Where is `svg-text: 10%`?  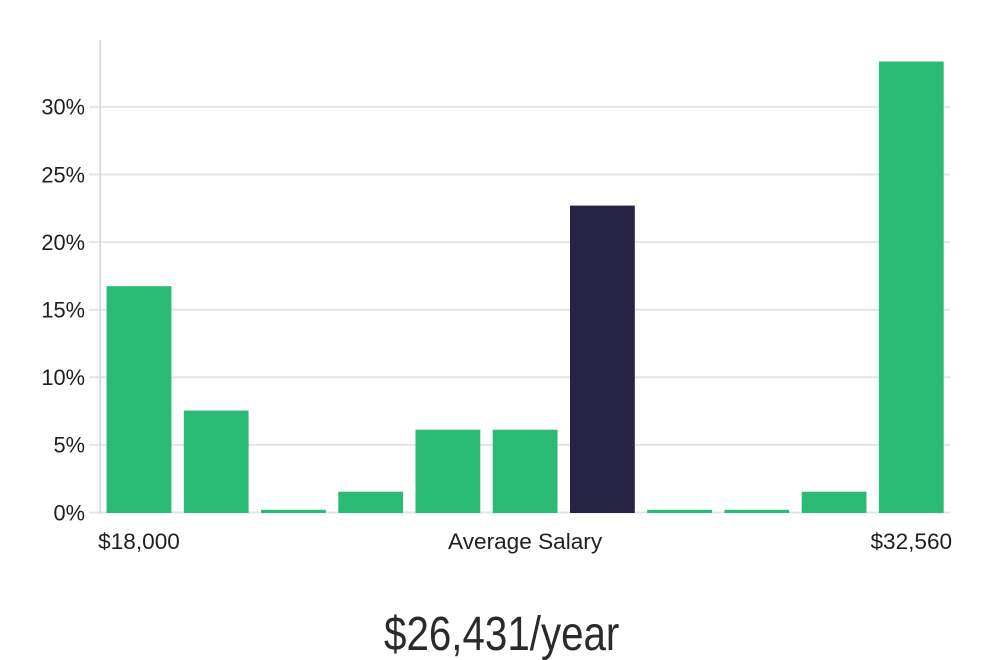 svg-text: 10% is located at coordinates (63, 377).